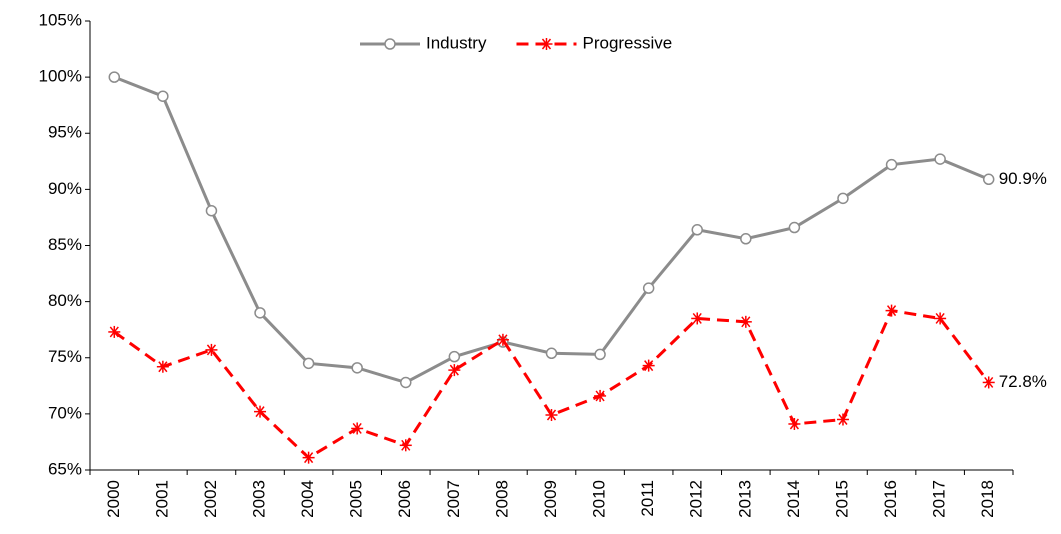 The height and width of the screenshot is (534, 1061). What do you see at coordinates (501, 499) in the screenshot?
I see `x-tick-label: 2008` at bounding box center [501, 499].